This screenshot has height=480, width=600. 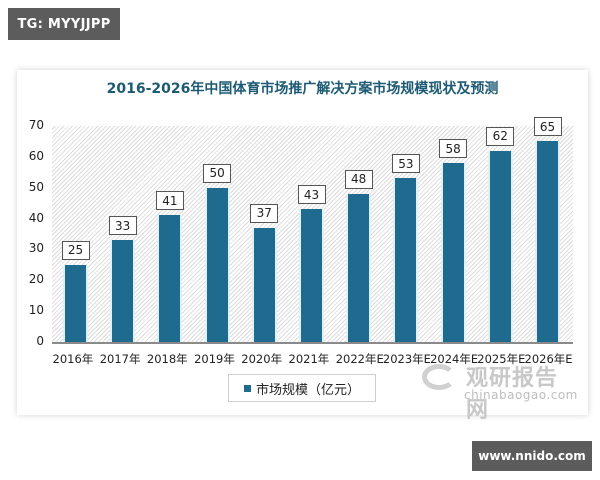 I want to click on data-label: 62, so click(x=500, y=136).